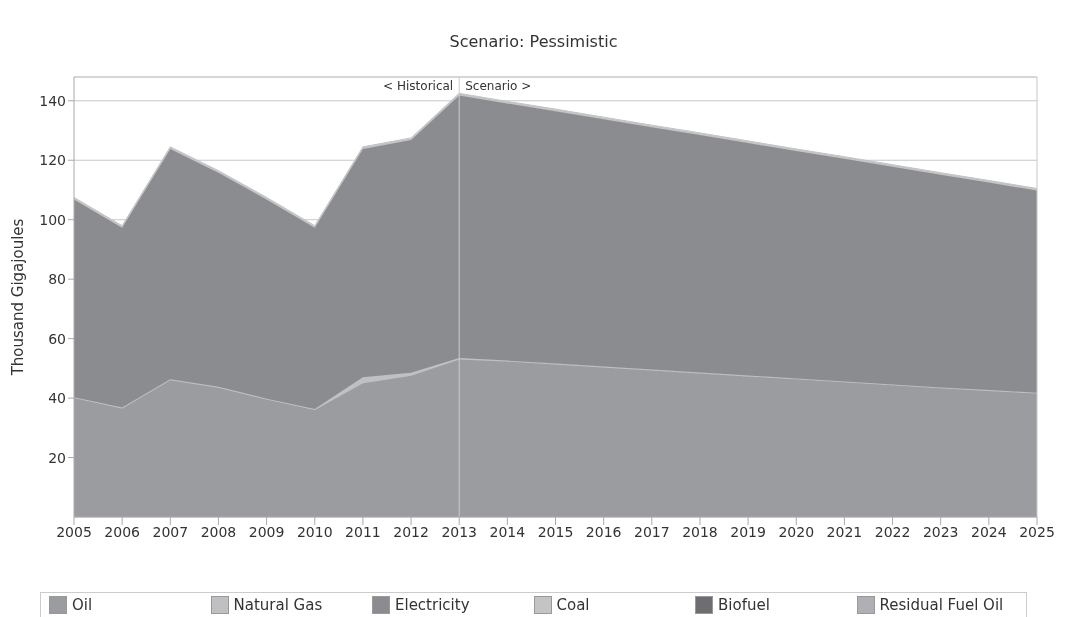 Image resolution: width=1067 pixels, height=617 pixels. Describe the element at coordinates (170, 531) in the screenshot. I see `x-tick-label: 2007` at that location.